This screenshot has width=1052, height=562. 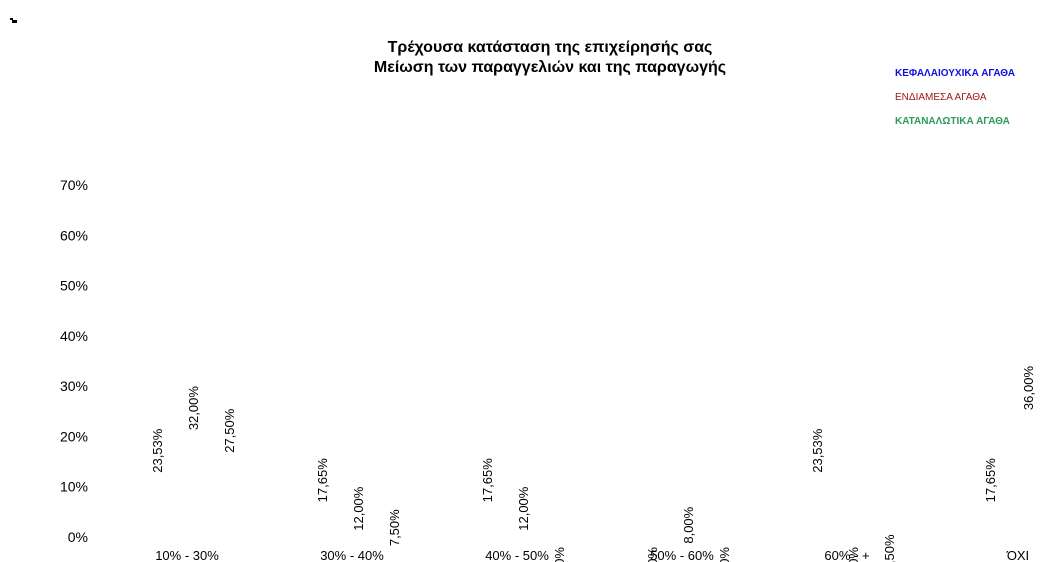 I want to click on data-label: 2,50%, so click(x=889, y=548).